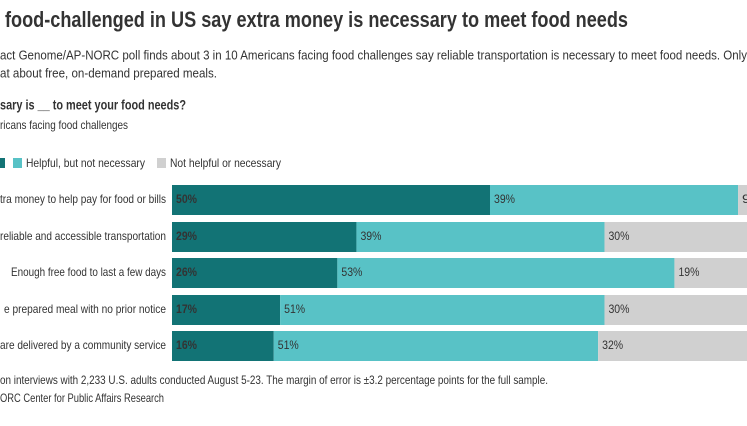 Image resolution: width=747 pixels, height=426 pixels. Describe the element at coordinates (83, 199) in the screenshot. I see `category-label: tra money to help pay for food or bills` at that location.